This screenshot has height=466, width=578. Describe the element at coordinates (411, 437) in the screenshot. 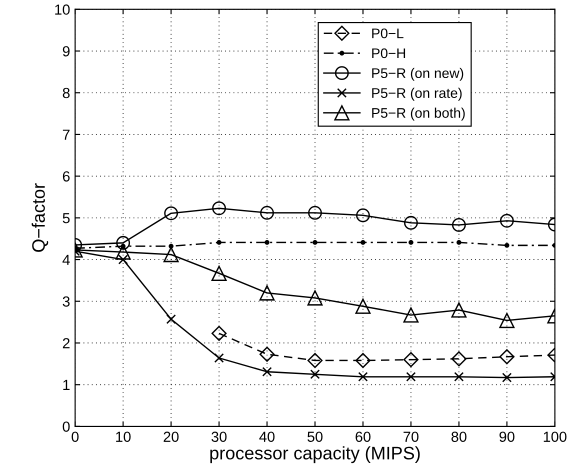

I see `x-tick-label: 70` at that location.